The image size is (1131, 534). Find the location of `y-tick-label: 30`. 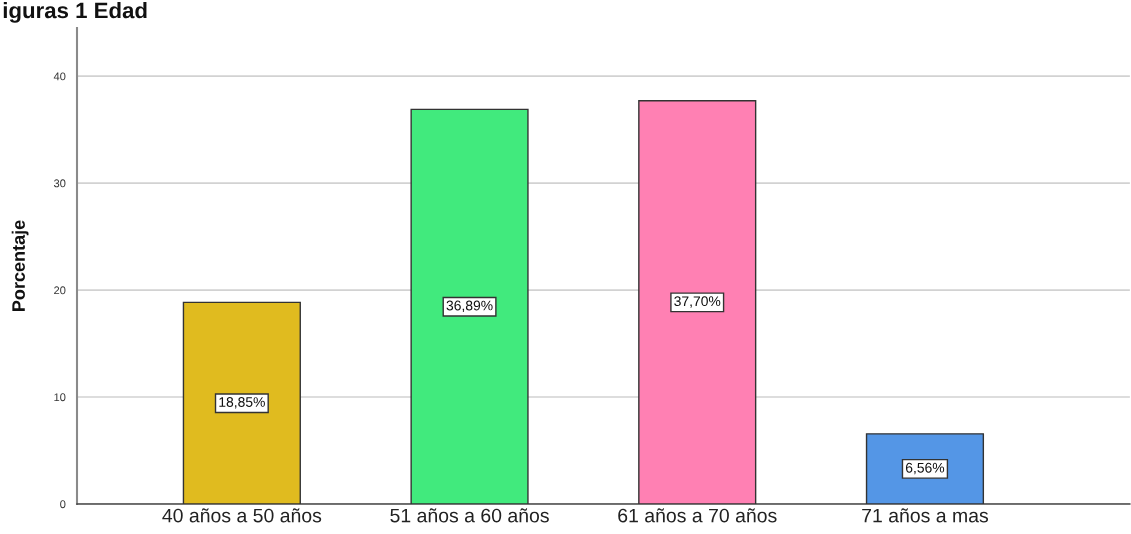

y-tick-label: 30 is located at coordinates (59, 183).